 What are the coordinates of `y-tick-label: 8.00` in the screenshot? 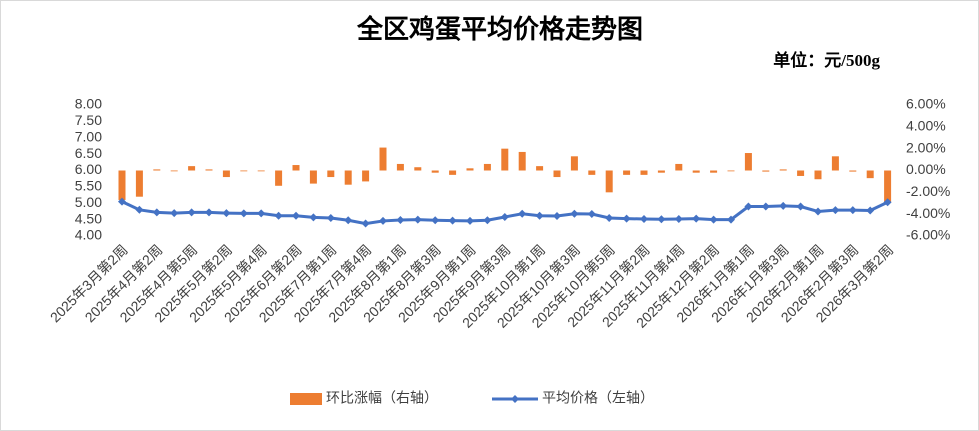 It's located at (88, 104).